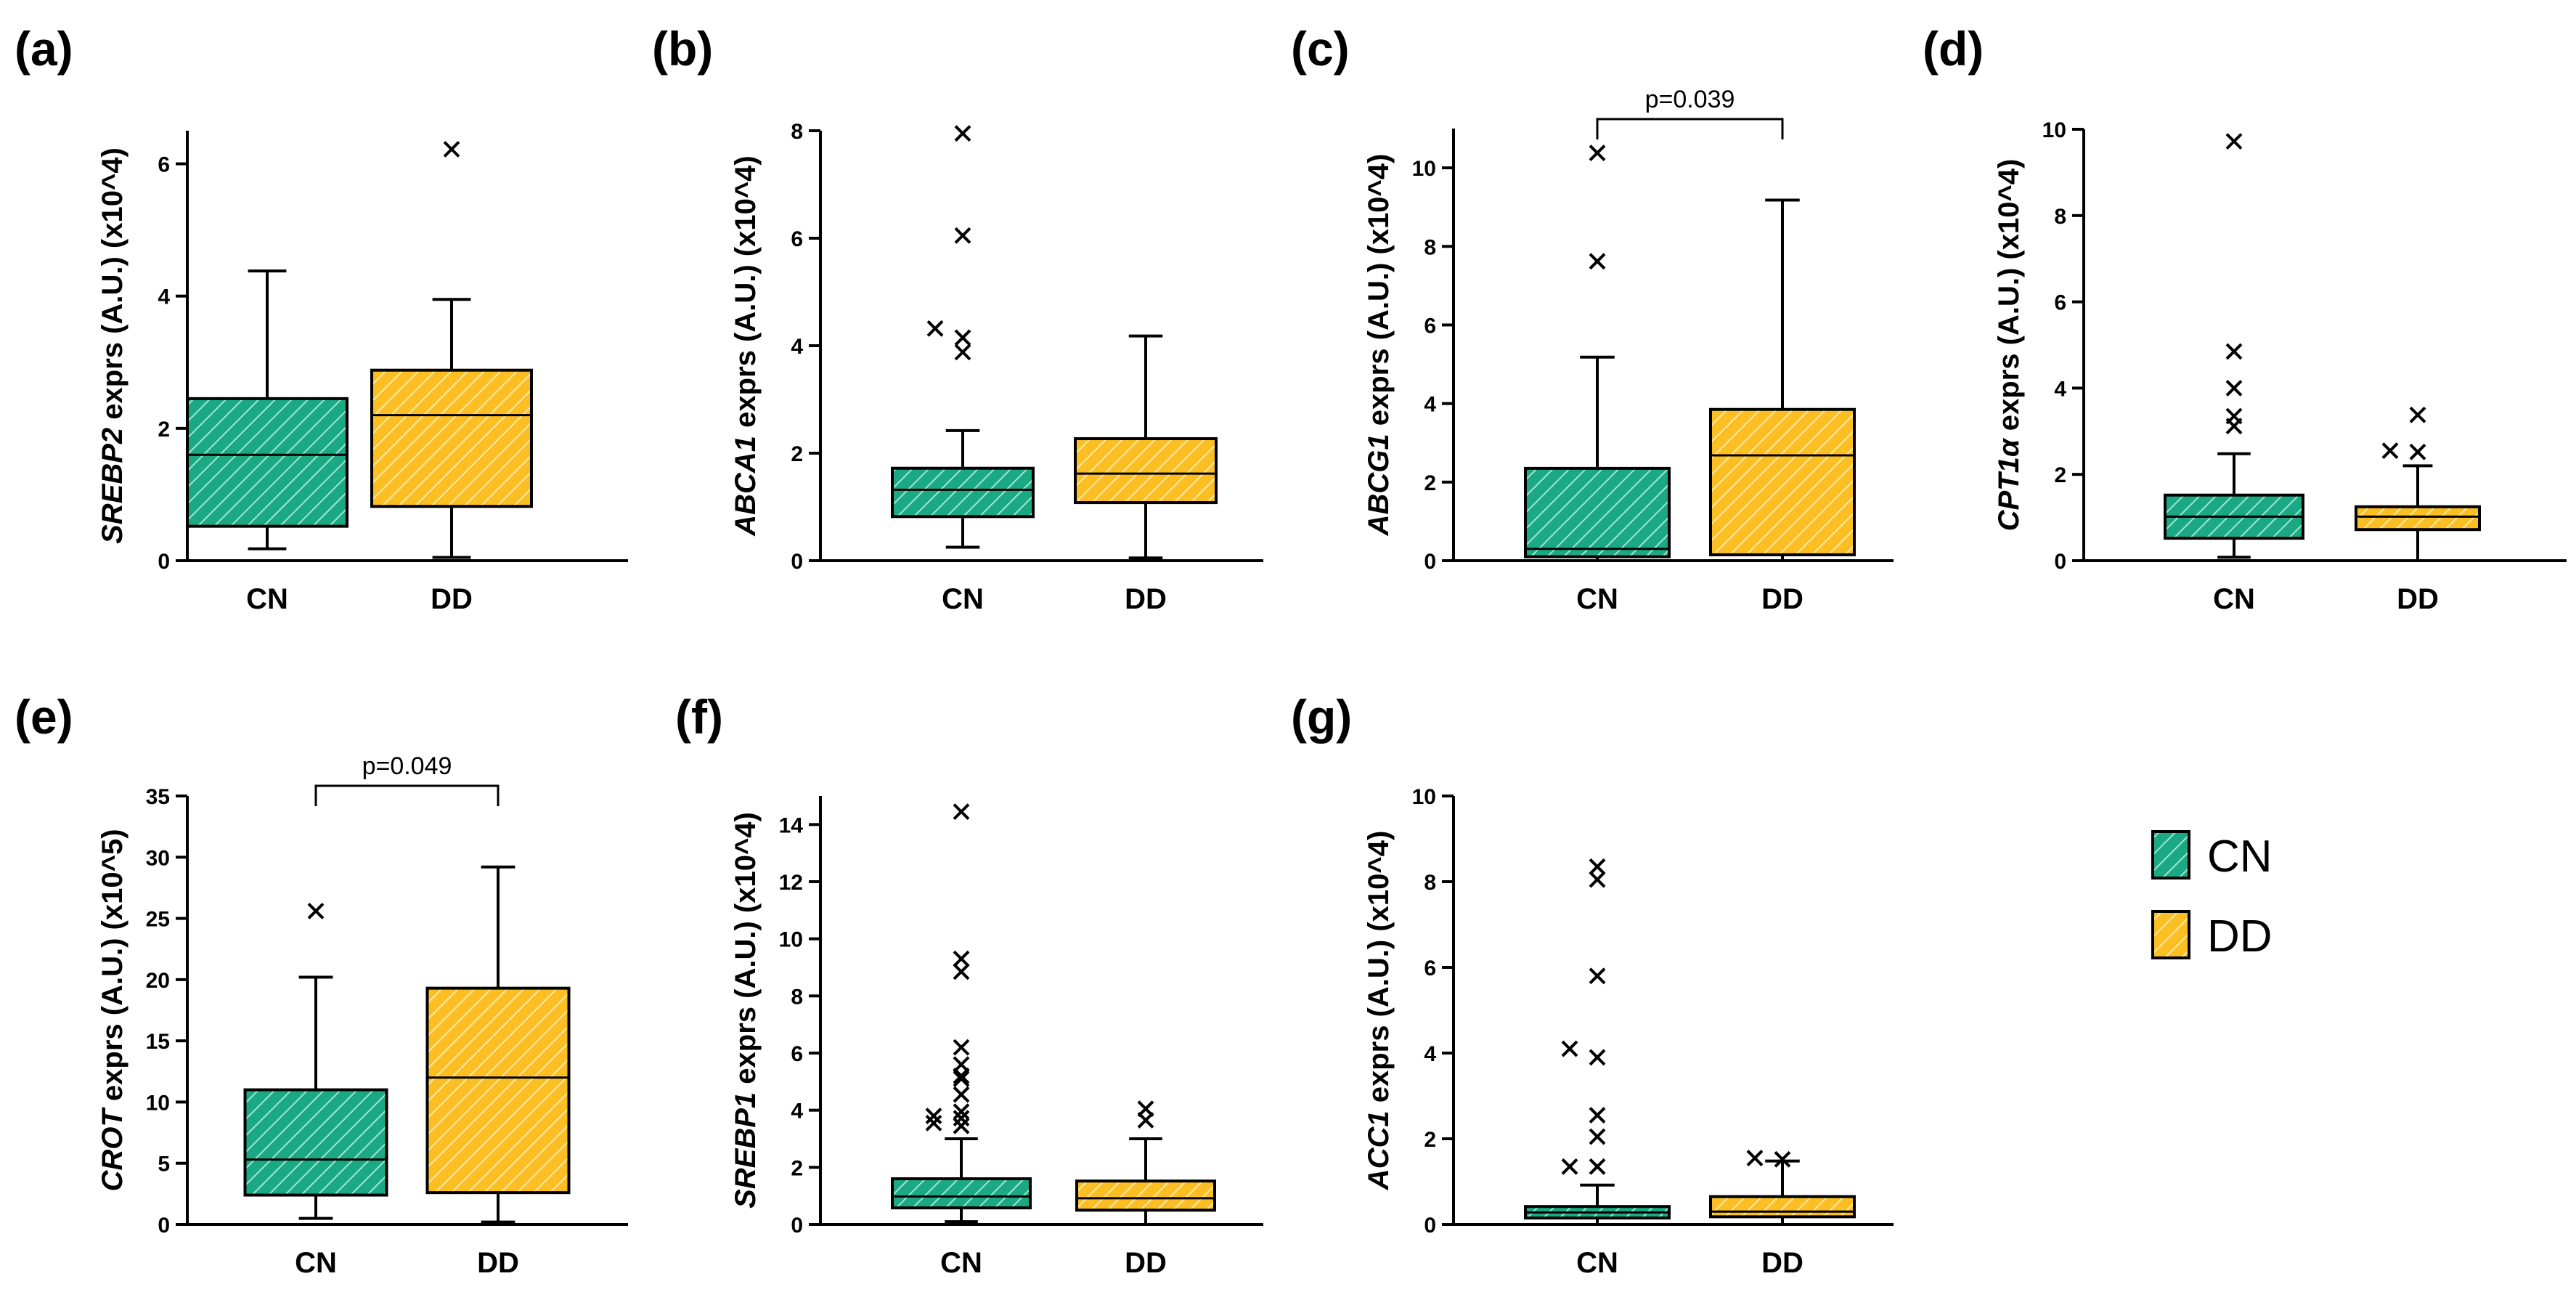  What do you see at coordinates (1379, 1150) in the screenshot?
I see `y-axis-label-gene: ACC1` at bounding box center [1379, 1150].